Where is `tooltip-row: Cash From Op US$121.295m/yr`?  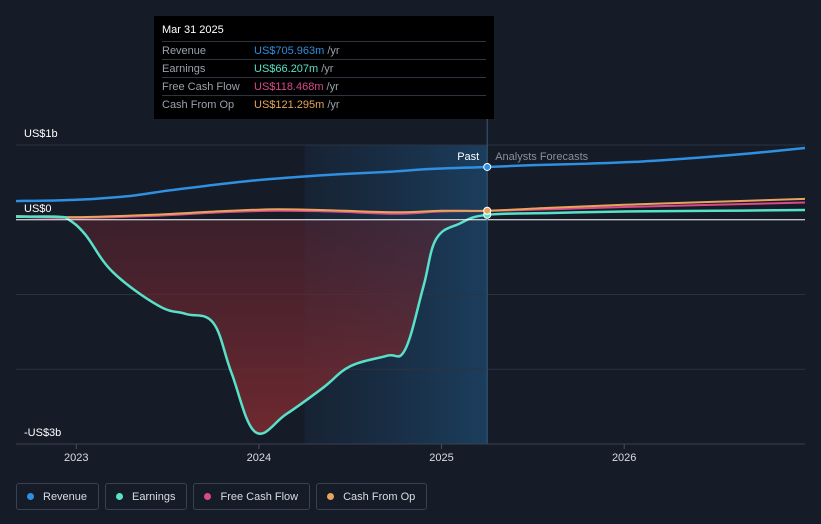
tooltip-row: Cash From Op US$121.295m/yr is located at coordinates (324, 104).